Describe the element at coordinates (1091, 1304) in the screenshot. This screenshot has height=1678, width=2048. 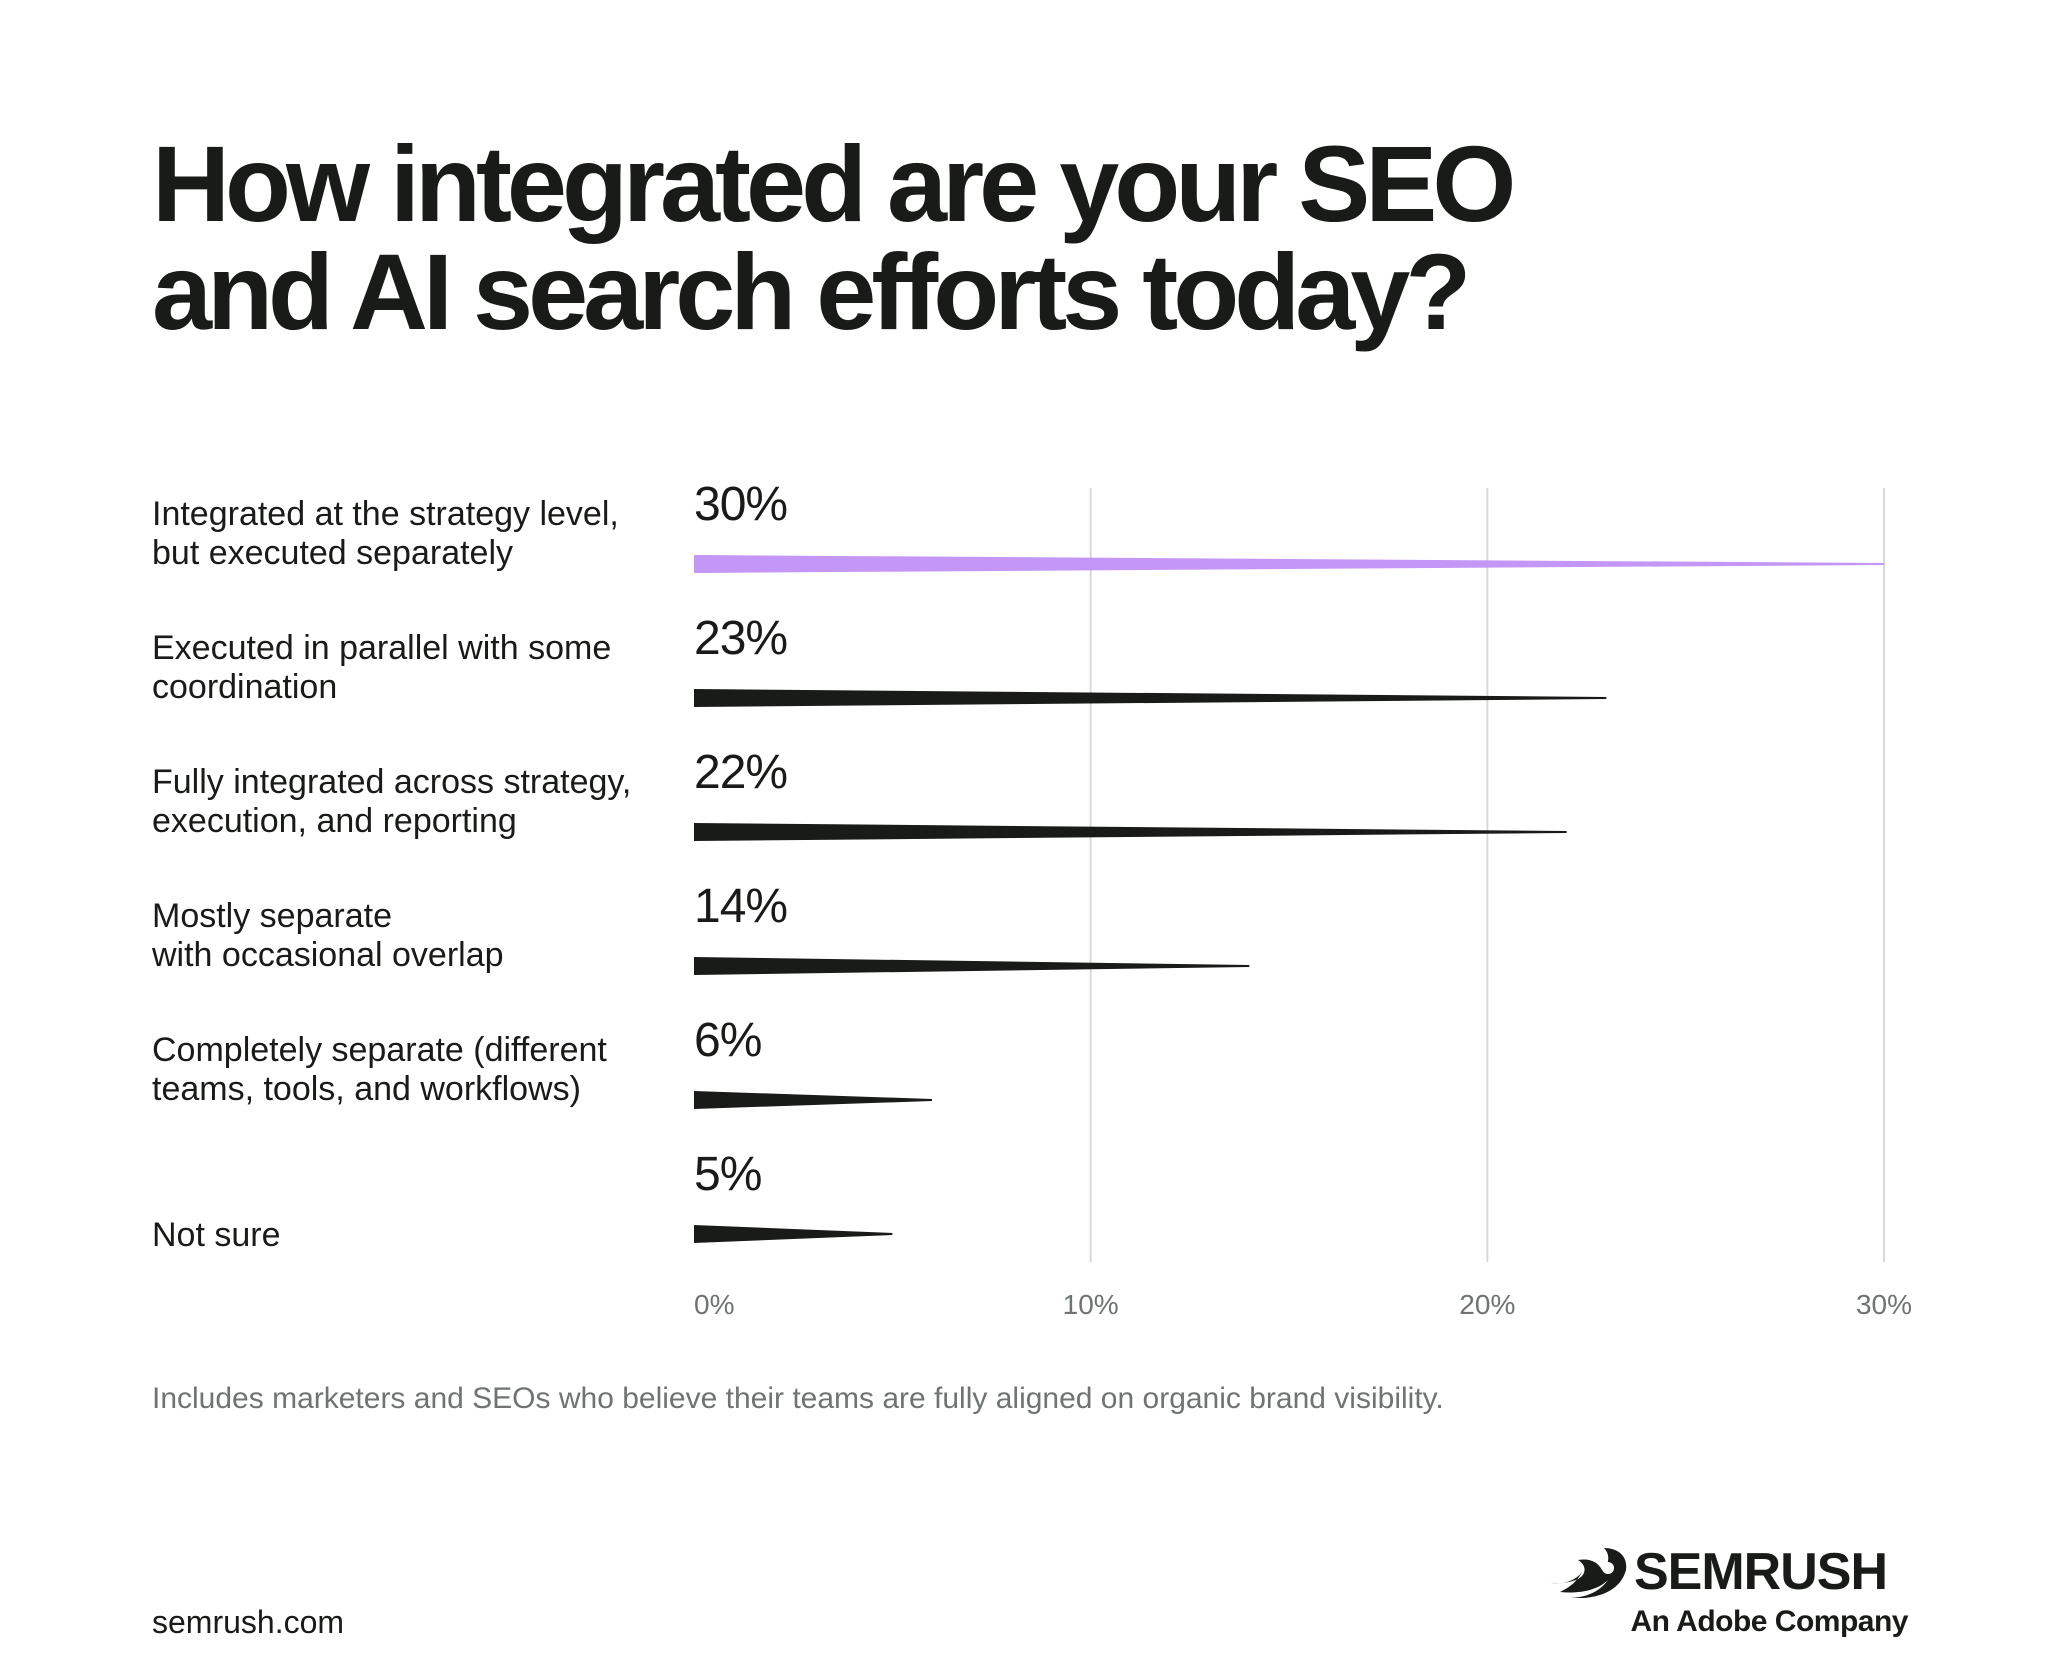
I see `x-tick-label: 10%` at that location.